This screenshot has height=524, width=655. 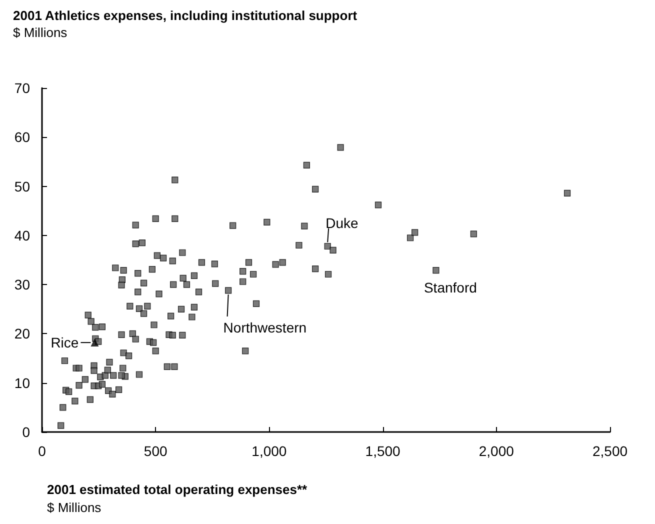 What do you see at coordinates (156, 451) in the screenshot?
I see `x-tick-label: 500` at bounding box center [156, 451].